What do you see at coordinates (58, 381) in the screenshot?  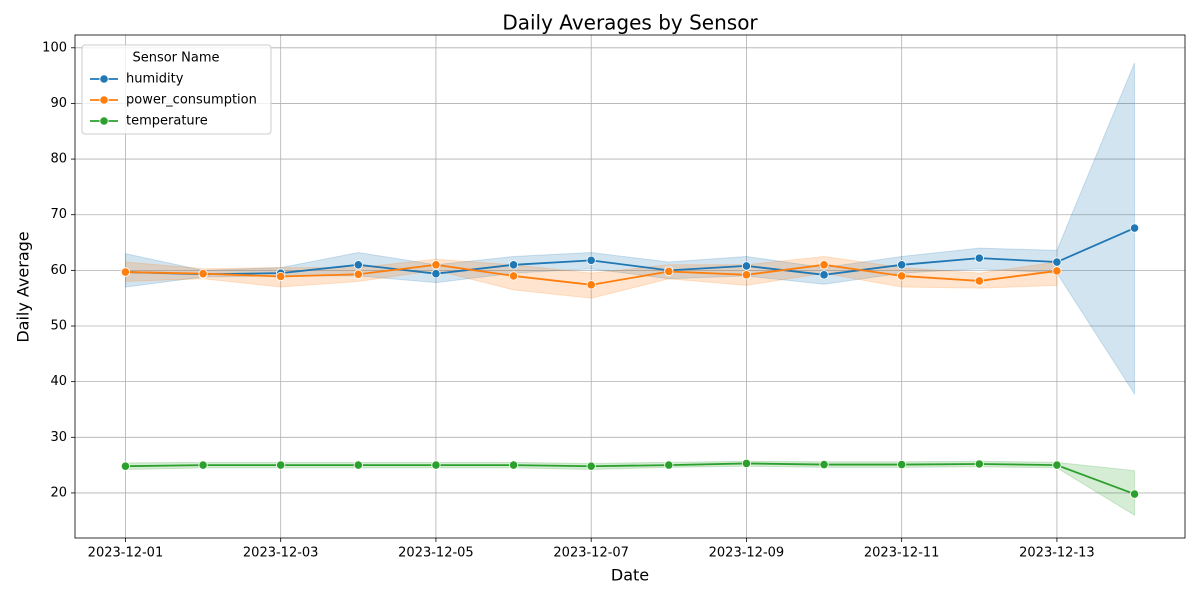 I see `y-tick-label: 40` at bounding box center [58, 381].